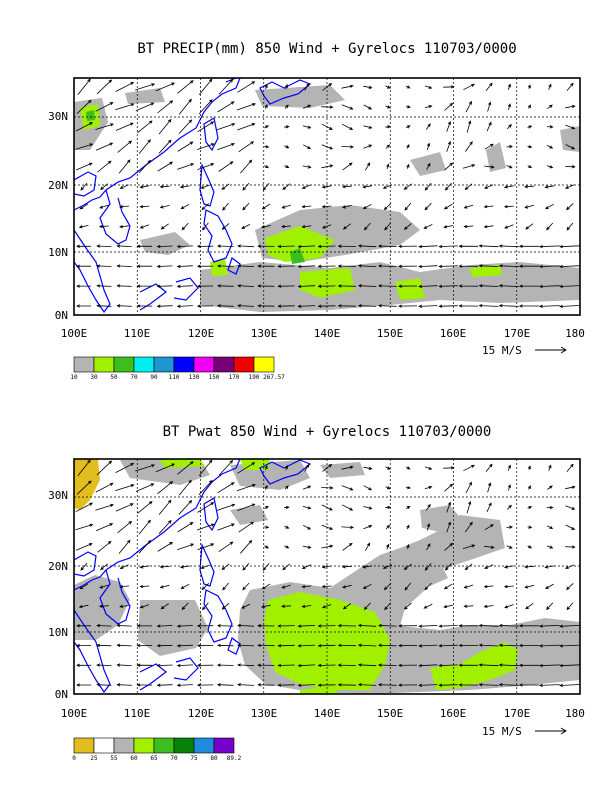  Describe the element at coordinates (58, 185) in the screenshot. I see `y-tick-label: 20N` at that location.